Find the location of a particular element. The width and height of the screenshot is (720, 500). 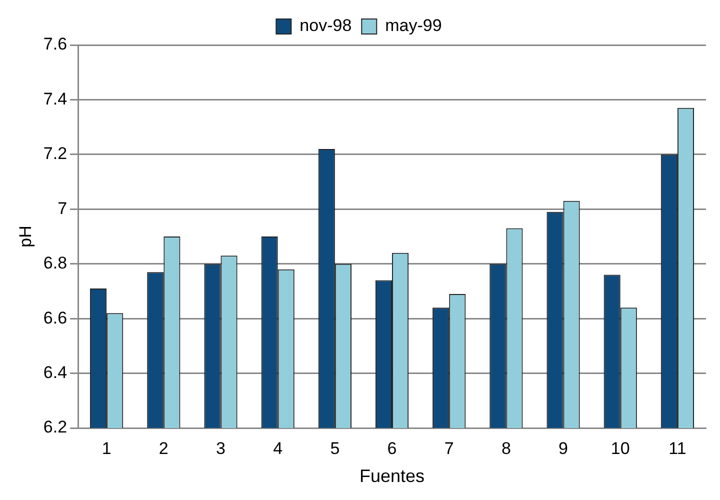

x-tick-label: 6 is located at coordinates (392, 448).